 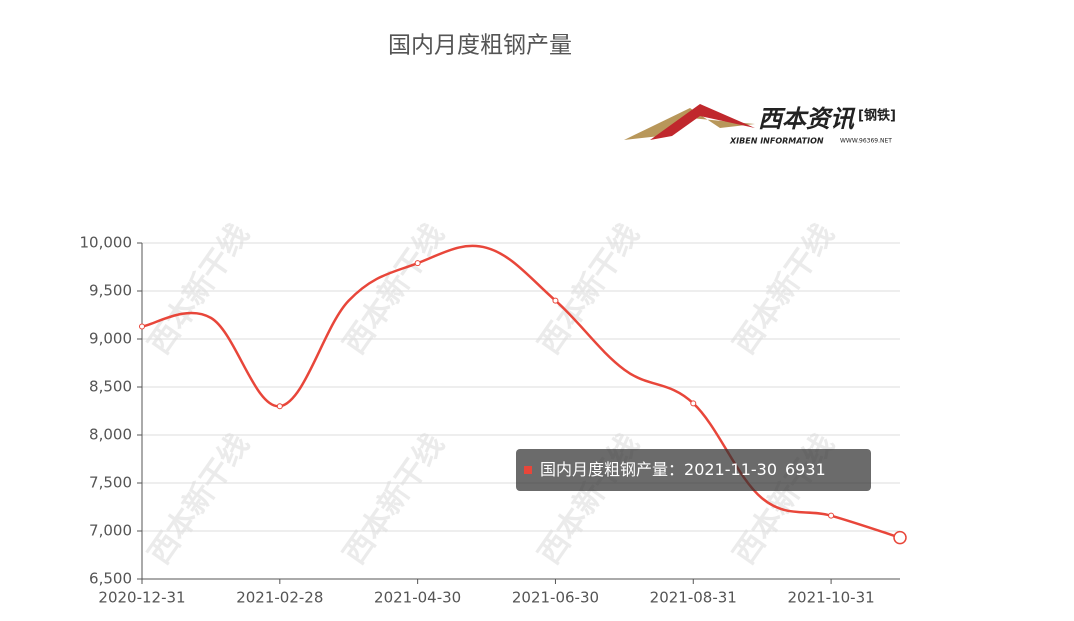 What do you see at coordinates (110, 339) in the screenshot?
I see `y-tick-label: 9,000` at bounding box center [110, 339].